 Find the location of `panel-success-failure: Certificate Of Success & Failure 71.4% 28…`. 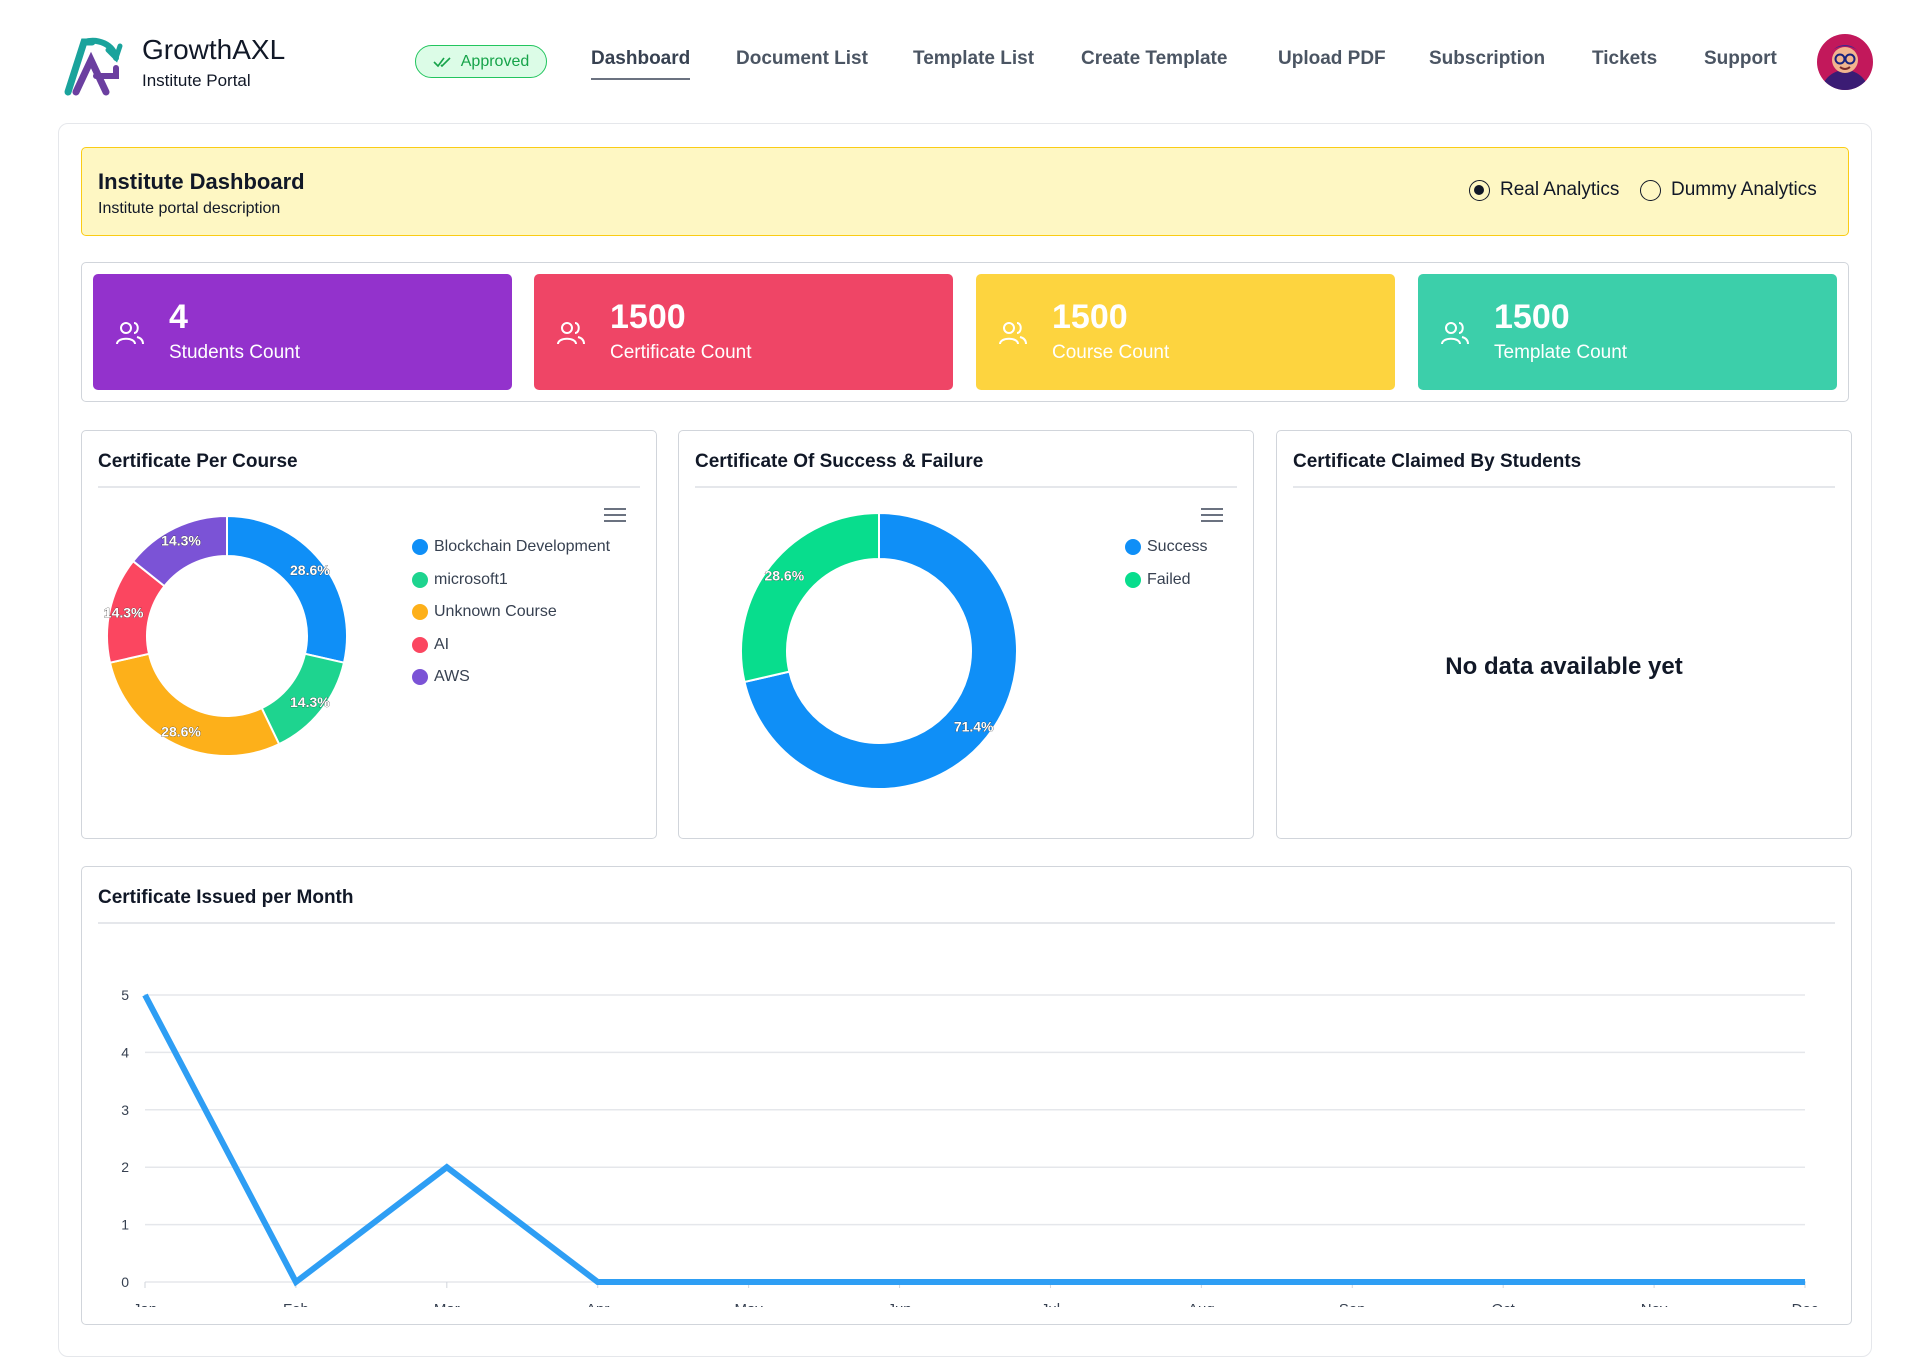

panel-success-failure: Certificate Of Success & Failure 71.4% 28… is located at coordinates (966, 634).